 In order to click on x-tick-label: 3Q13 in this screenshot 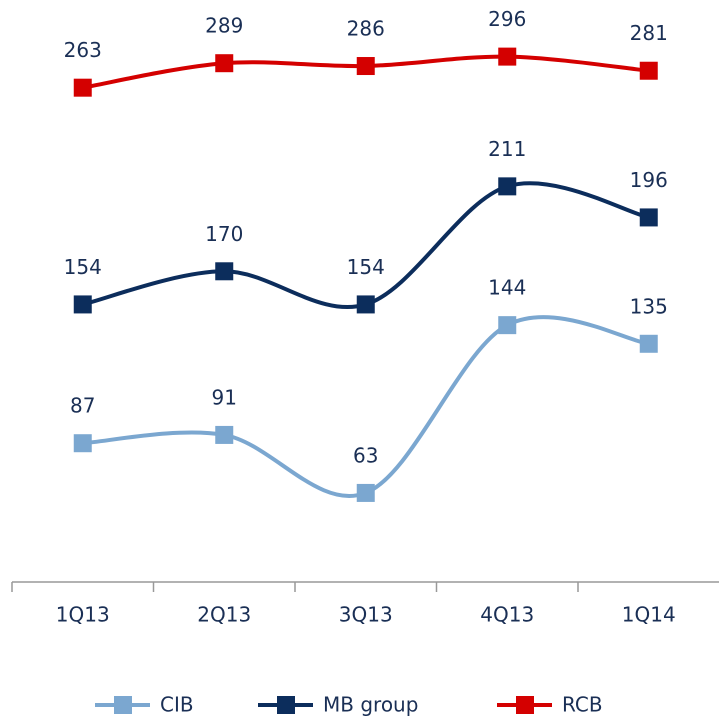, I will do `click(366, 615)`.